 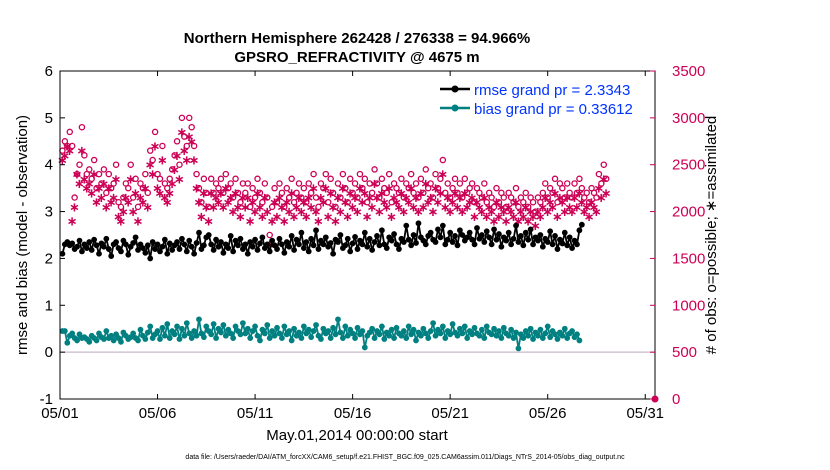 What do you see at coordinates (322, 241) in the screenshot?
I see `rmse-series` at bounding box center [322, 241].